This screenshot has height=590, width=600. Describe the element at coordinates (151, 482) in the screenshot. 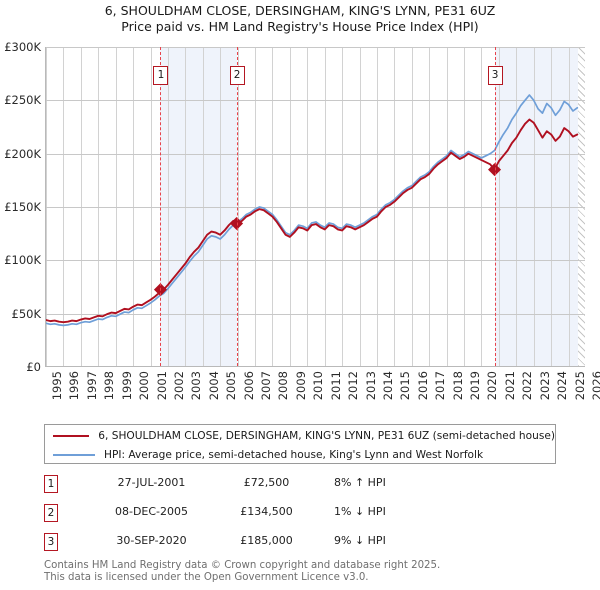

I see `sale-date: 27-JUL-2001` at that location.